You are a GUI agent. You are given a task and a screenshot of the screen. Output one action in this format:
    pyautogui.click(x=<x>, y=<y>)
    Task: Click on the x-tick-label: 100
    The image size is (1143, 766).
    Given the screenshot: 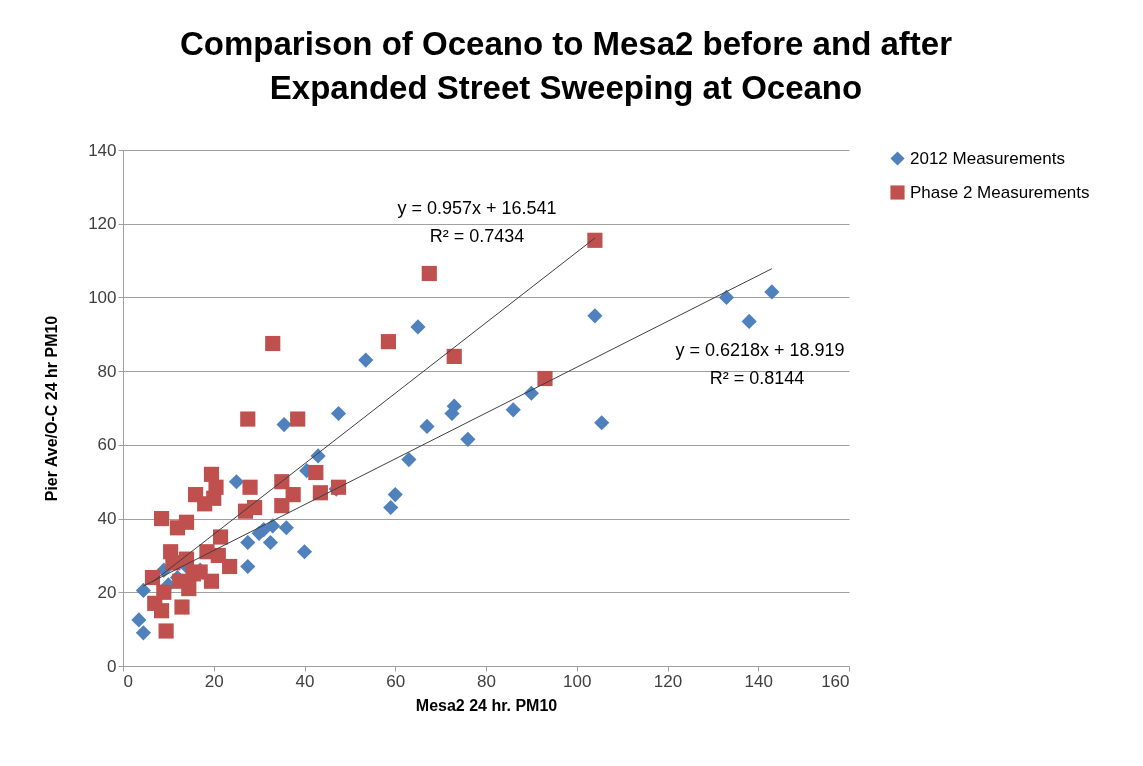 What is the action you would take?
    pyautogui.click(x=577, y=681)
    